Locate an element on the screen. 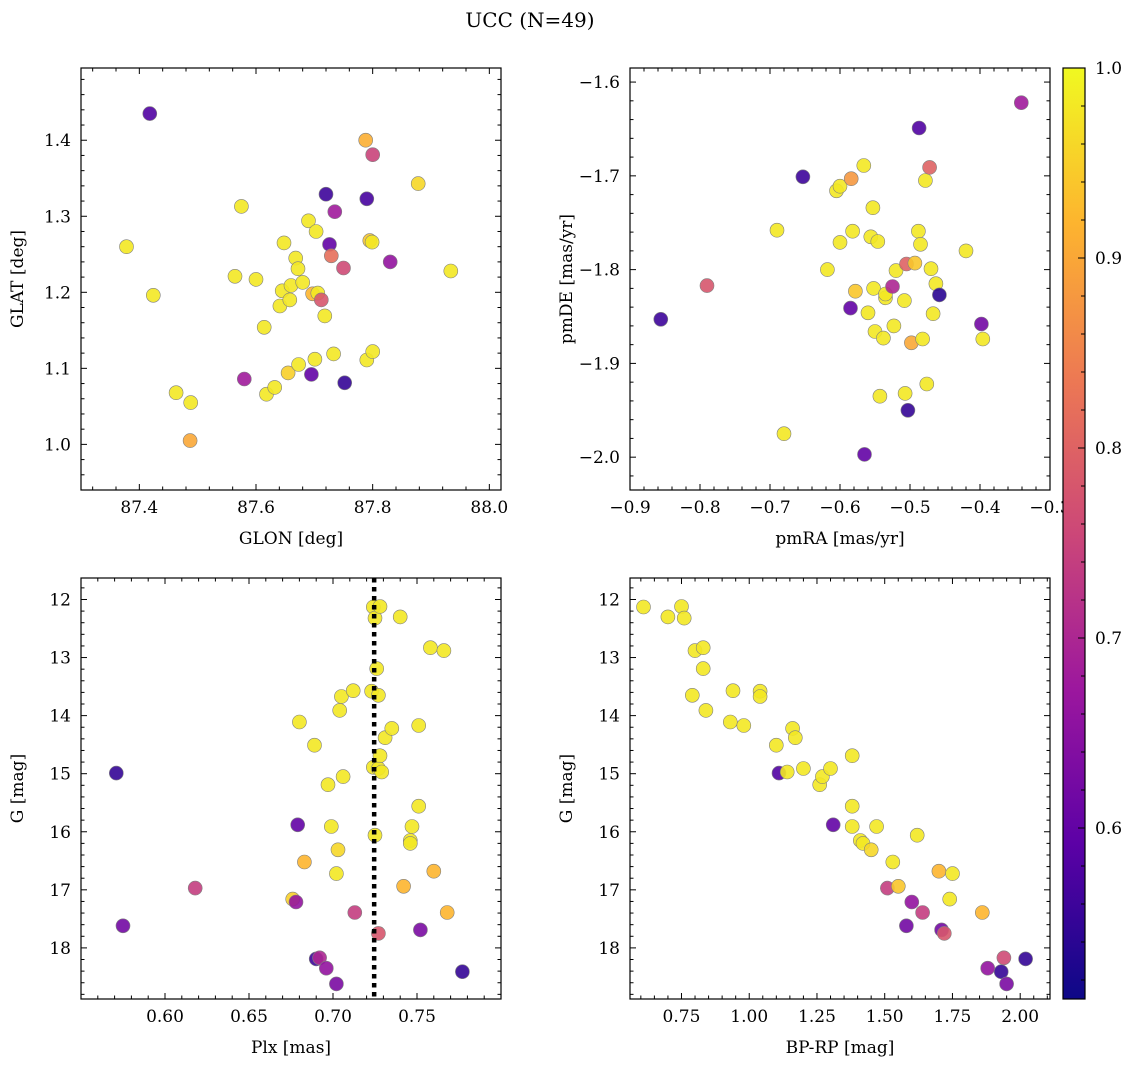 The width and height of the screenshot is (1136, 1067). y-axis-label: G [mag] is located at coordinates (567, 788).